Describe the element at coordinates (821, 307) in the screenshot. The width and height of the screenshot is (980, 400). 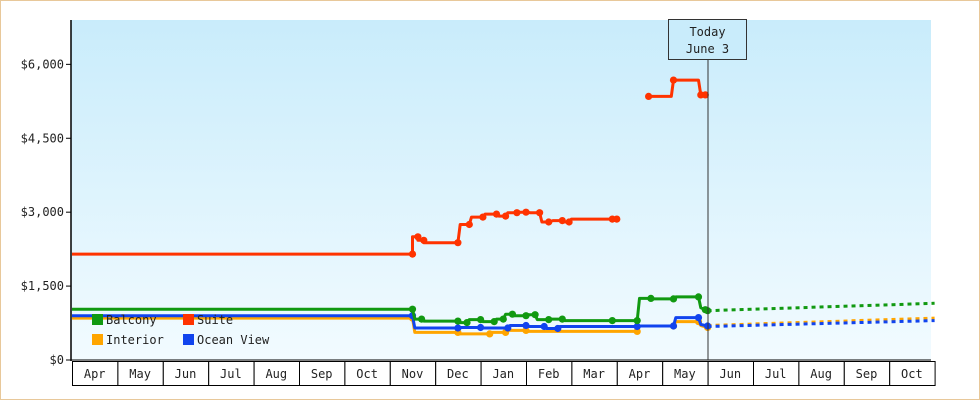
I see `balcony-forecast-line` at that location.